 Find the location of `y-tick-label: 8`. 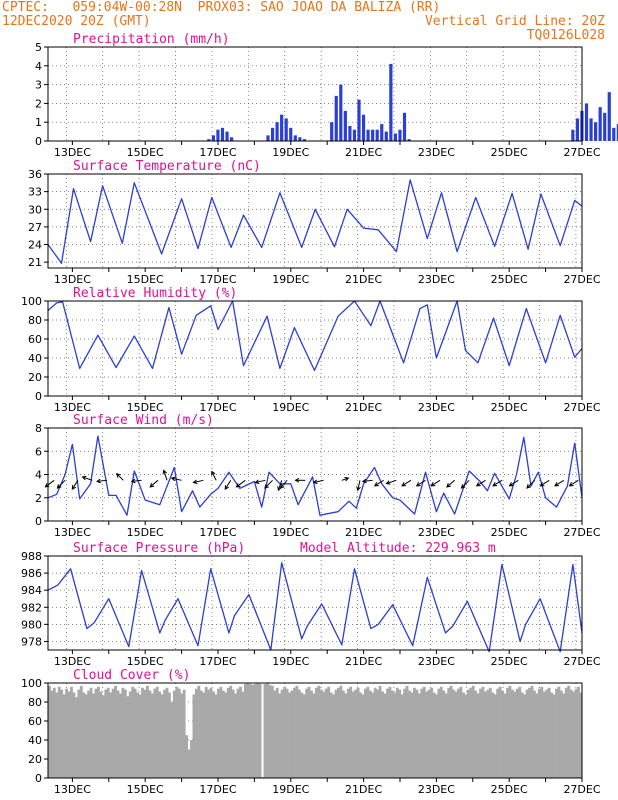

y-tick-label: 8 is located at coordinates (38, 428).